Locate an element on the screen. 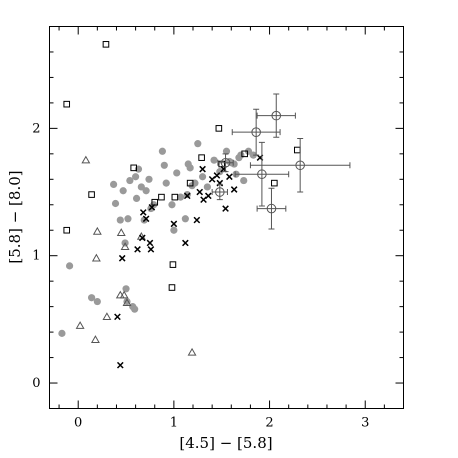 This screenshot has width=458, height=458. x-tick-label: 2 is located at coordinates (269, 423).